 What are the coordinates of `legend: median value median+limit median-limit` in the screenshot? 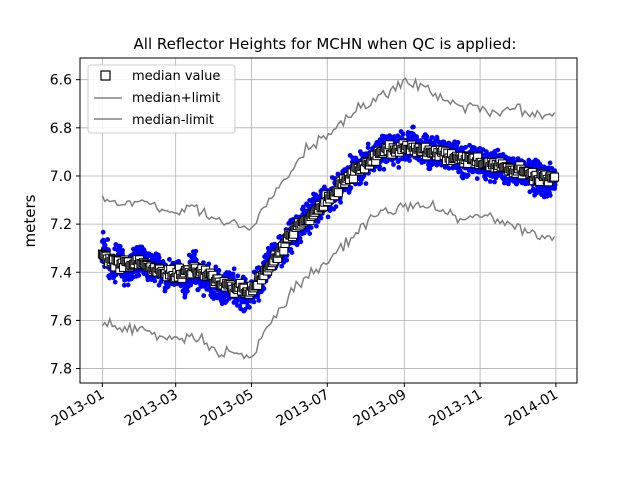 It's located at (161, 99).